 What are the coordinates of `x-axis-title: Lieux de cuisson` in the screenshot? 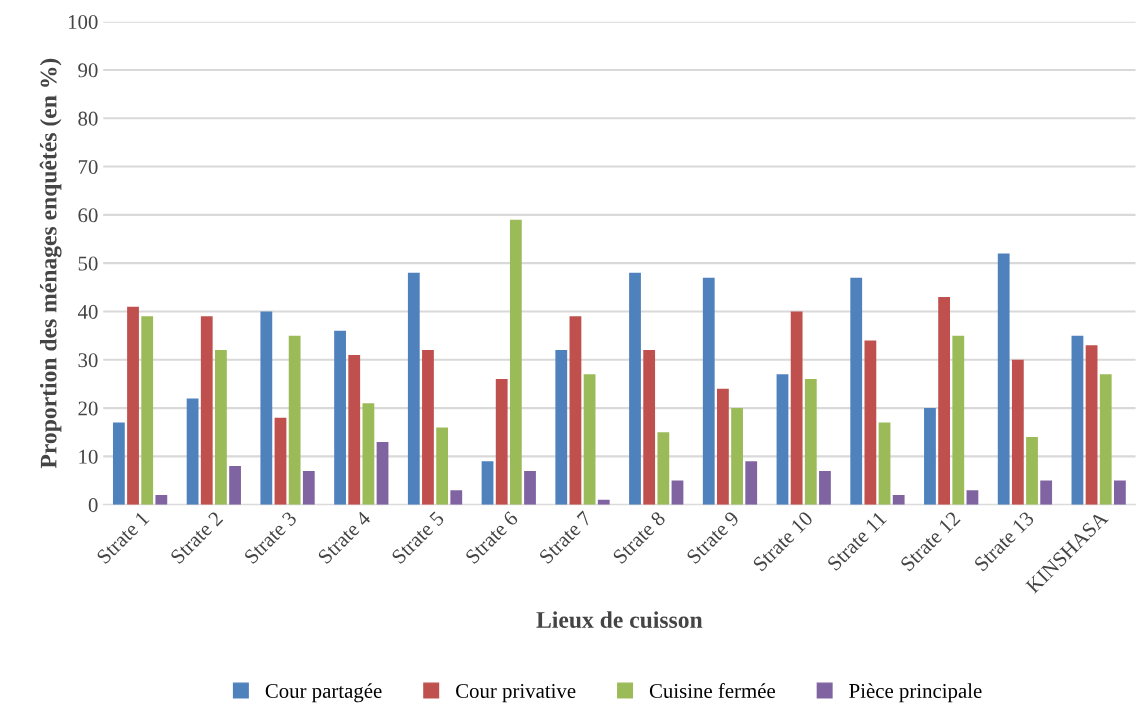 It's located at (619, 619).